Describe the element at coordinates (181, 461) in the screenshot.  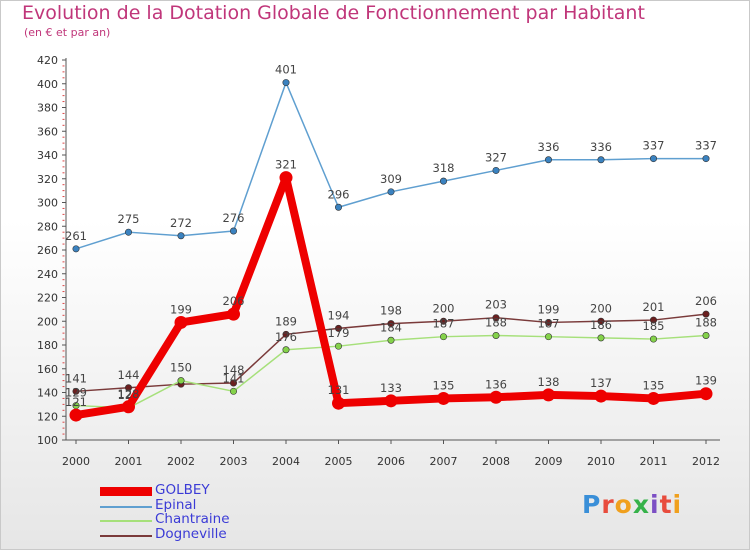
I see `x-tick-label: 2002` at that location.